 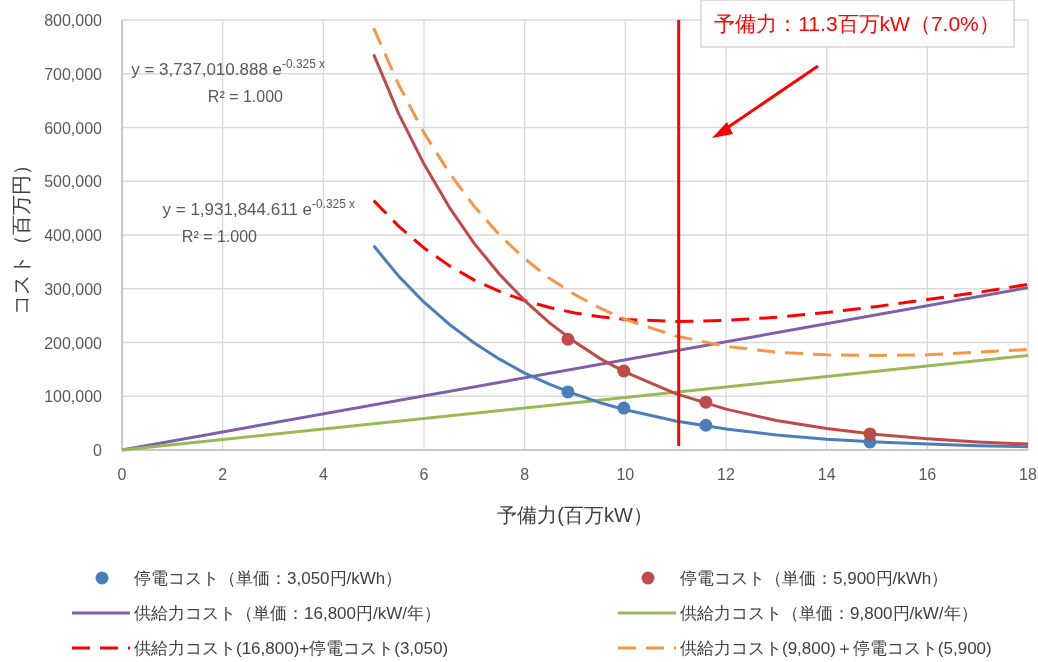 I want to click on x-tick-label: 0, so click(x=122, y=474).